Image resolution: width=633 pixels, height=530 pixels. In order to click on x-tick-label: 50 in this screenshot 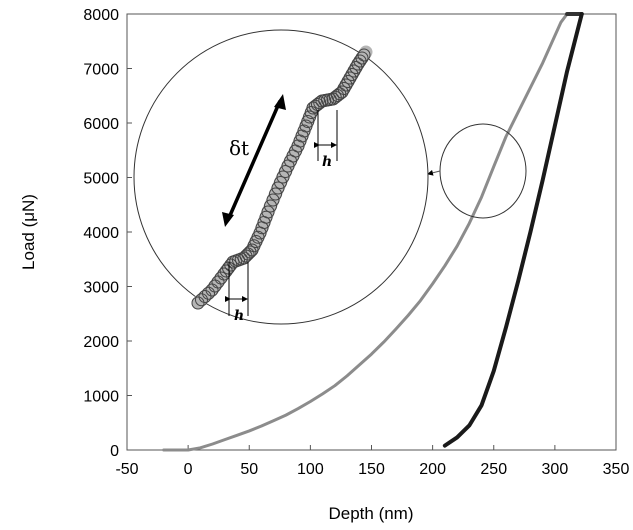, I will do `click(249, 469)`.